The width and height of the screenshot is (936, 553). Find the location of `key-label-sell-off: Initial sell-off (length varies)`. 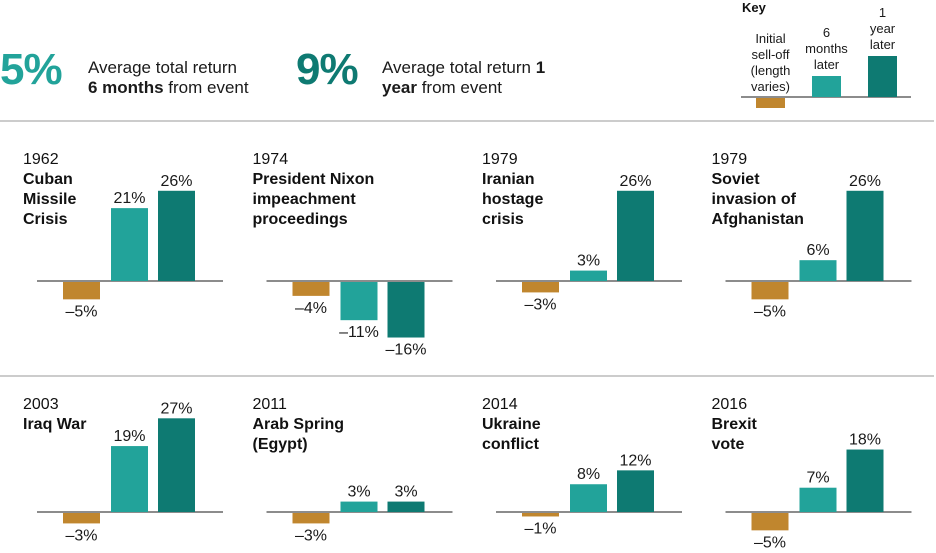

key-label-sell-off: Initial sell-off (length varies) is located at coordinates (771, 63).